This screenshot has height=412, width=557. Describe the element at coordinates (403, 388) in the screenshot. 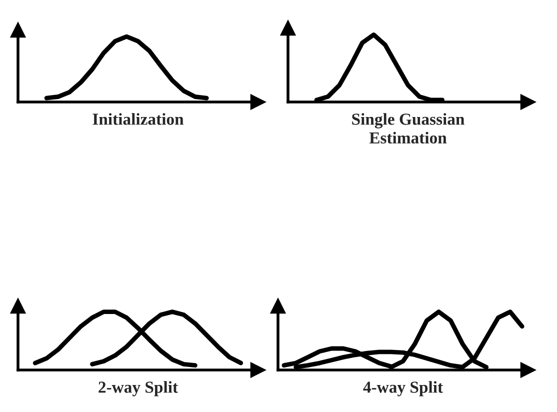

I see `x-axis-title: 4-way Split` at that location.